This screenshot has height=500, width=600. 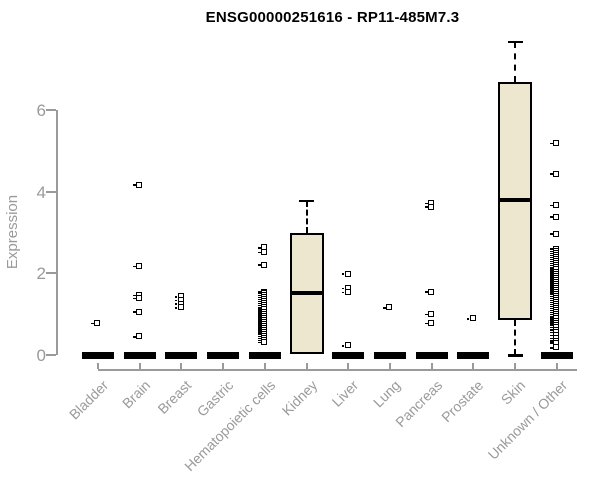 What do you see at coordinates (337, 370) in the screenshot?
I see `x-axis-line` at bounding box center [337, 370].